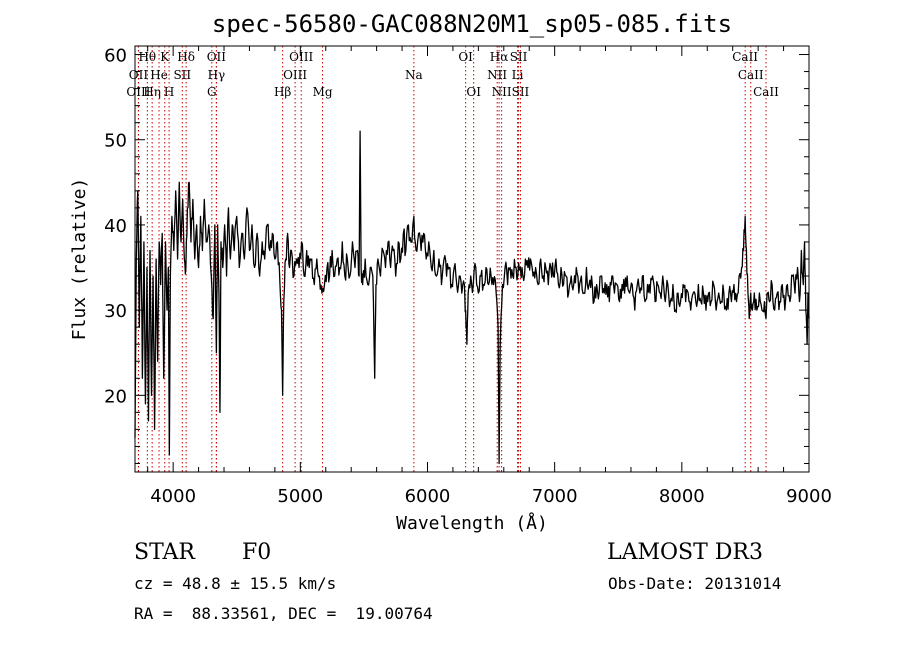 The image size is (900, 649). Describe the element at coordinates (217, 75) in the screenshot. I see `spectral-line-label: Hγ` at that location.